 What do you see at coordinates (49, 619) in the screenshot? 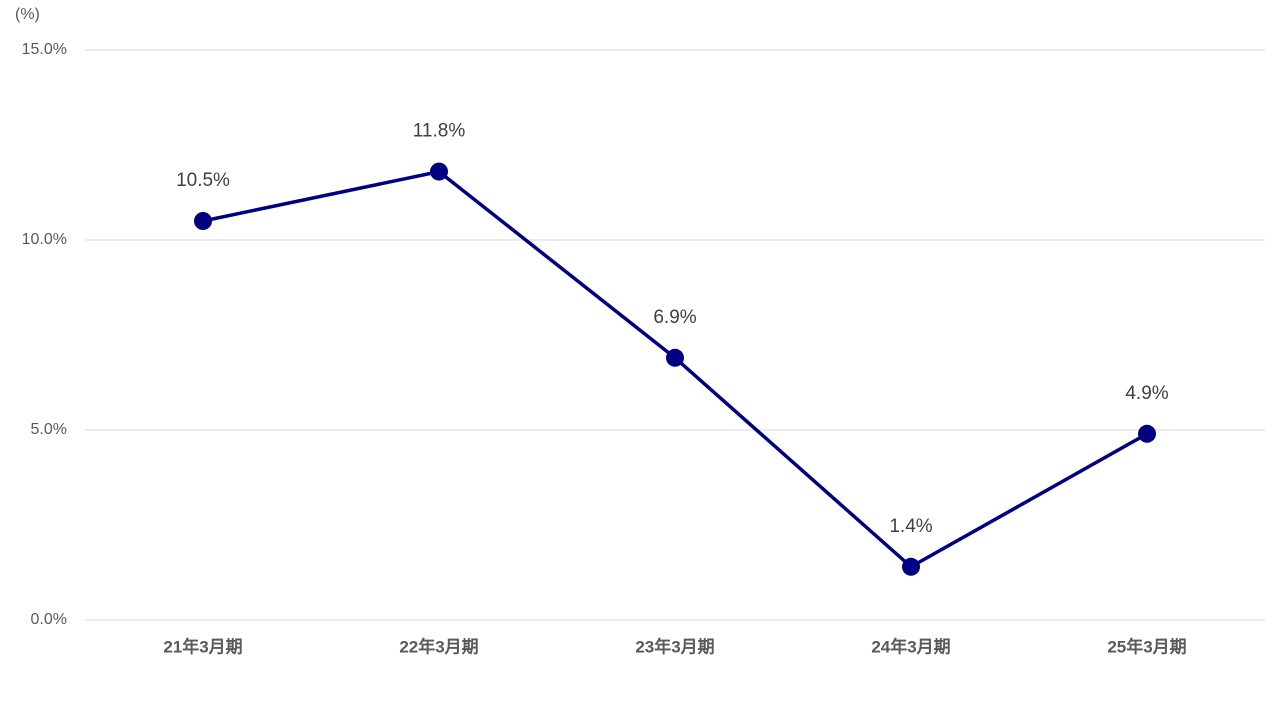
I see `y-tick-label: 0.0%` at bounding box center [49, 619].